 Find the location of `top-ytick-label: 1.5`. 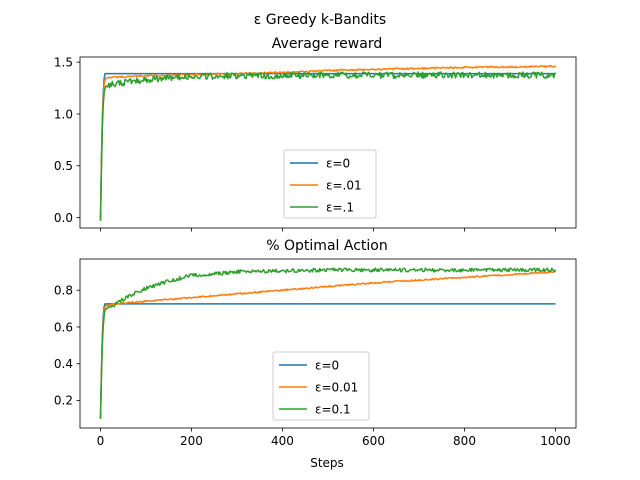

top-ytick-label: 1.5 is located at coordinates (63, 62).